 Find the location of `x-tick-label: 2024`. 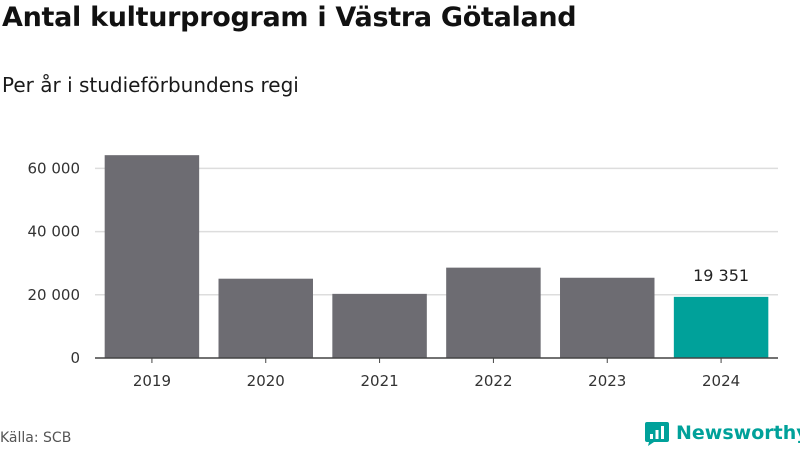

x-tick-label: 2024 is located at coordinates (721, 381).